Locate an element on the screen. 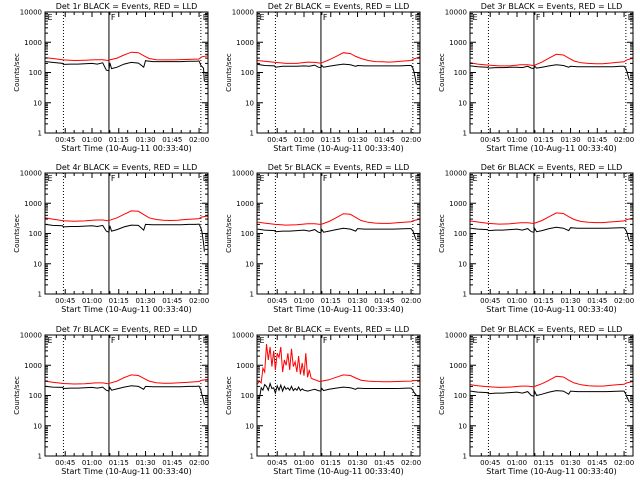 The height and width of the screenshot is (480, 640). panel-title: Det 2r BLACK = Events, RED = LLD is located at coordinates (339, 6).